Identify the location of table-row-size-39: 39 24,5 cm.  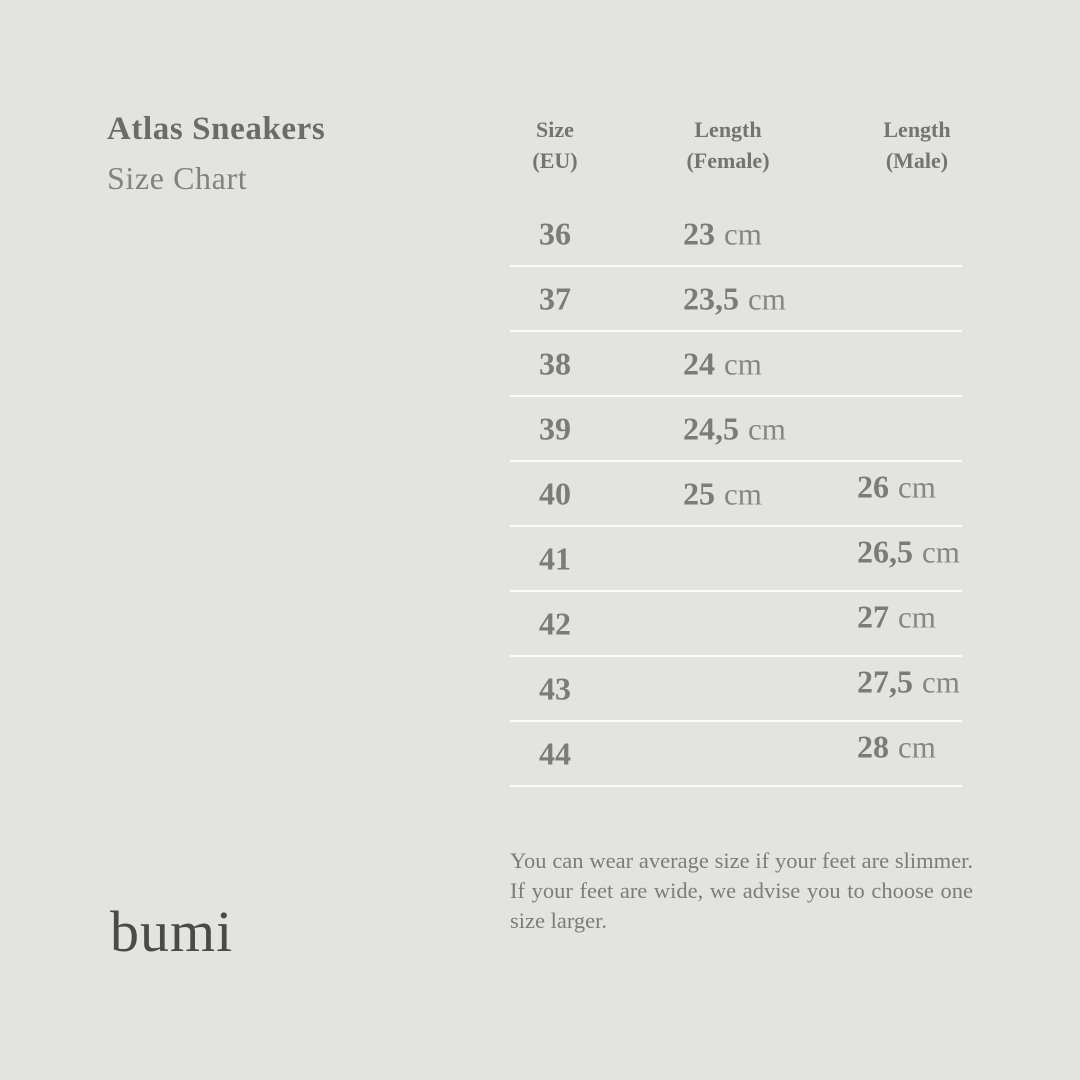
(736, 429).